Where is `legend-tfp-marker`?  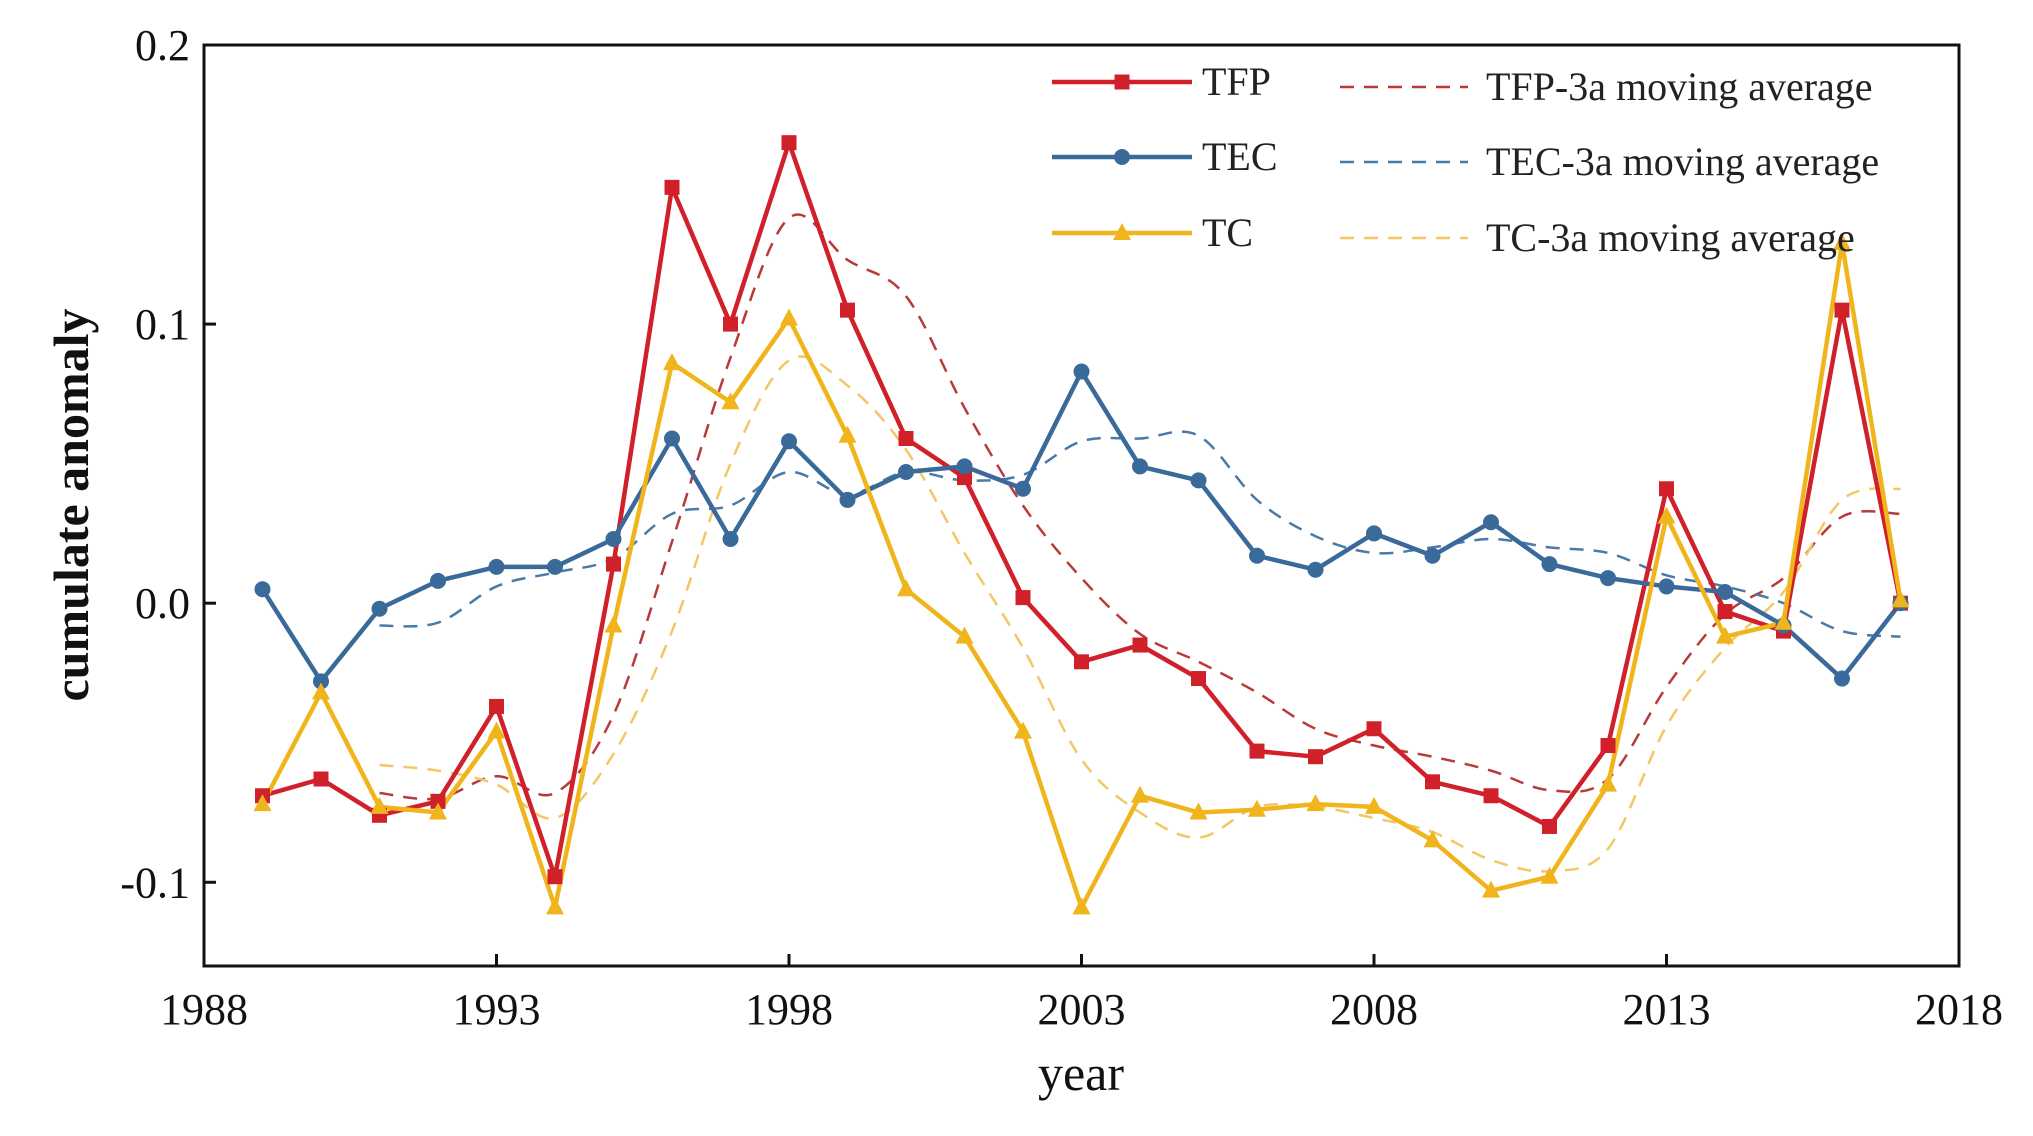 legend-tfp-marker is located at coordinates (1122, 82).